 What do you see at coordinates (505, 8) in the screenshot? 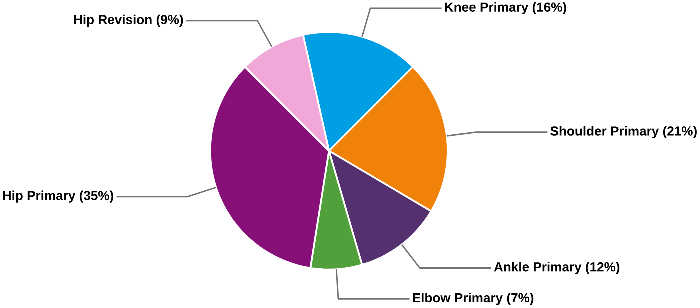
I see `slice-label: Knee Primary (16%)` at bounding box center [505, 8].